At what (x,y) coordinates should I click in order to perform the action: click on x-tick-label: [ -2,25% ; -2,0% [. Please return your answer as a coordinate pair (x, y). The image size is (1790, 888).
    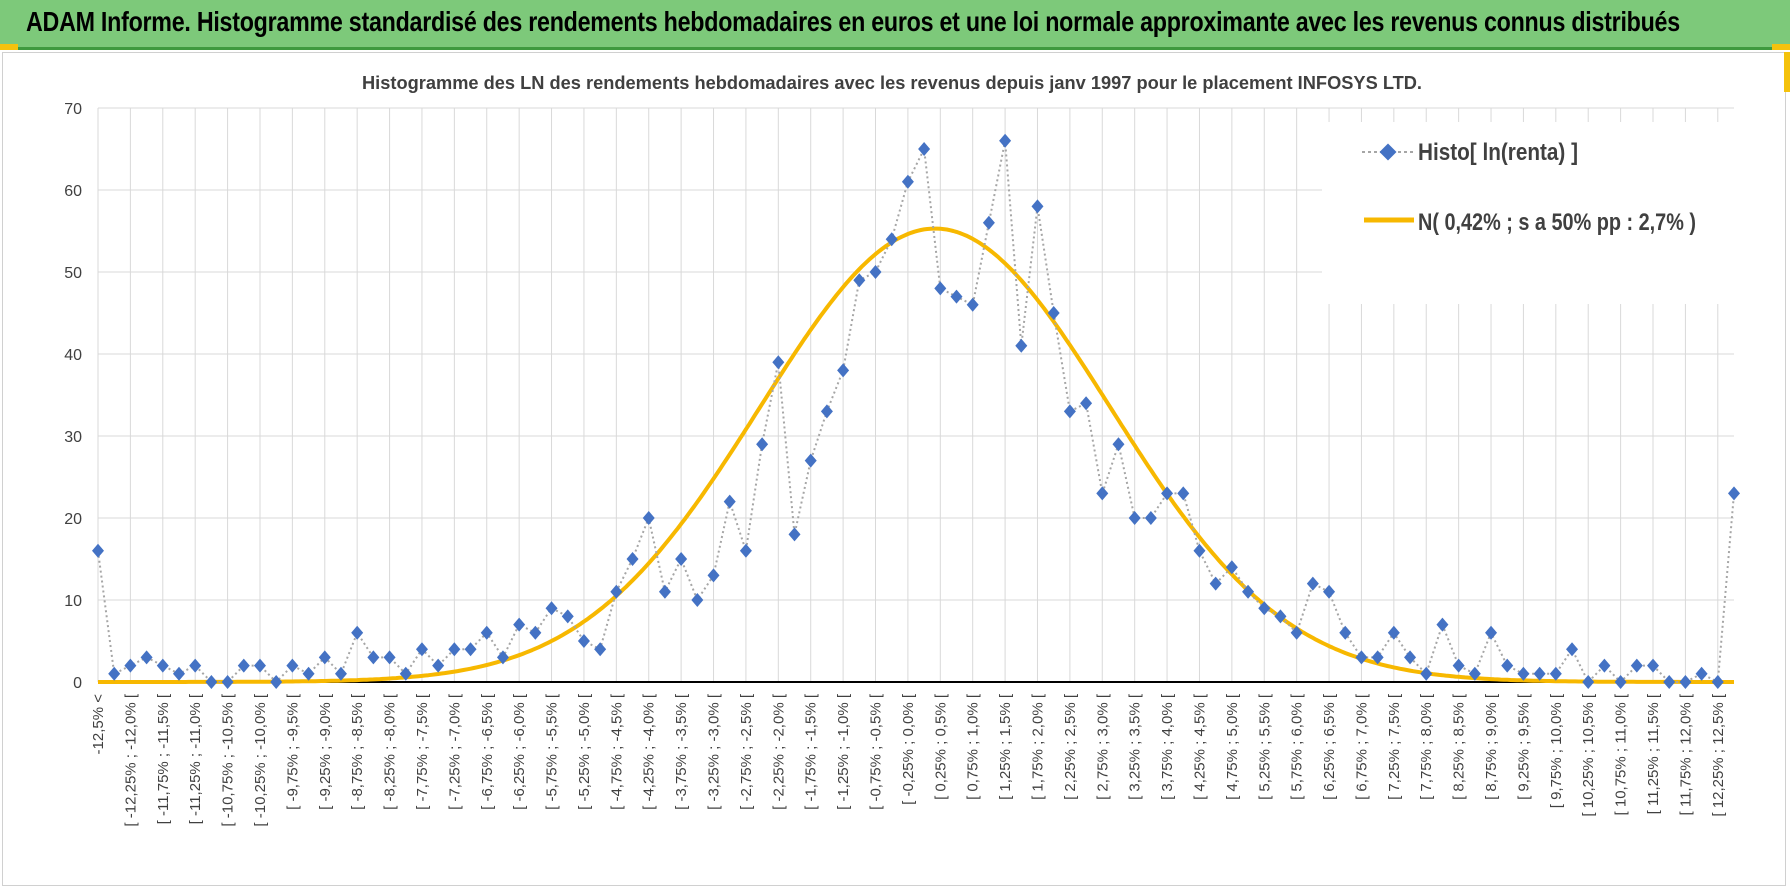
    Looking at the image, I should click on (778, 751).